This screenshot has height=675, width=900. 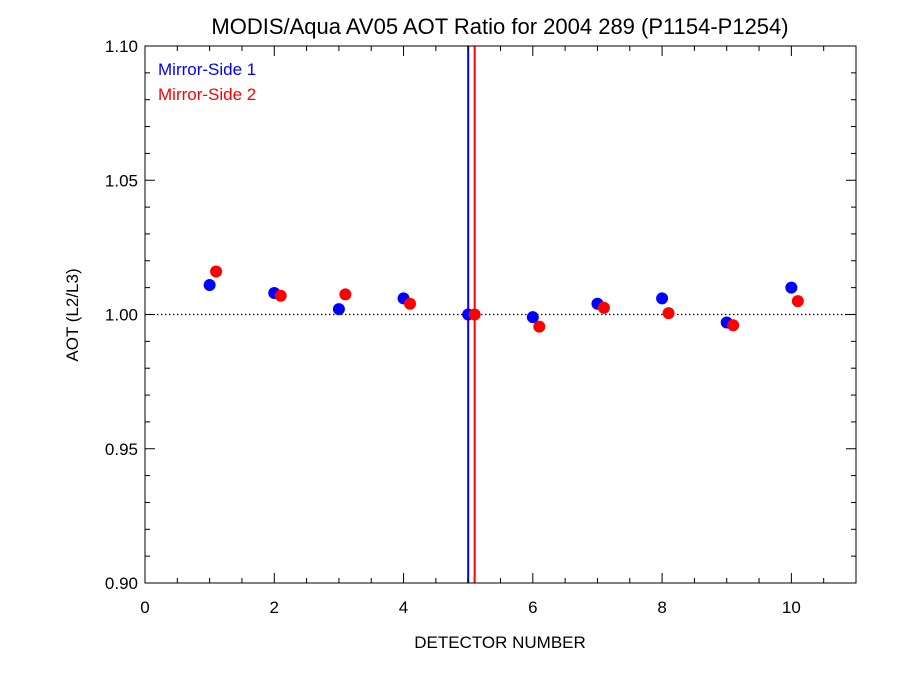 What do you see at coordinates (207, 94) in the screenshot?
I see `legend-entry: Mirror-Side 2` at bounding box center [207, 94].